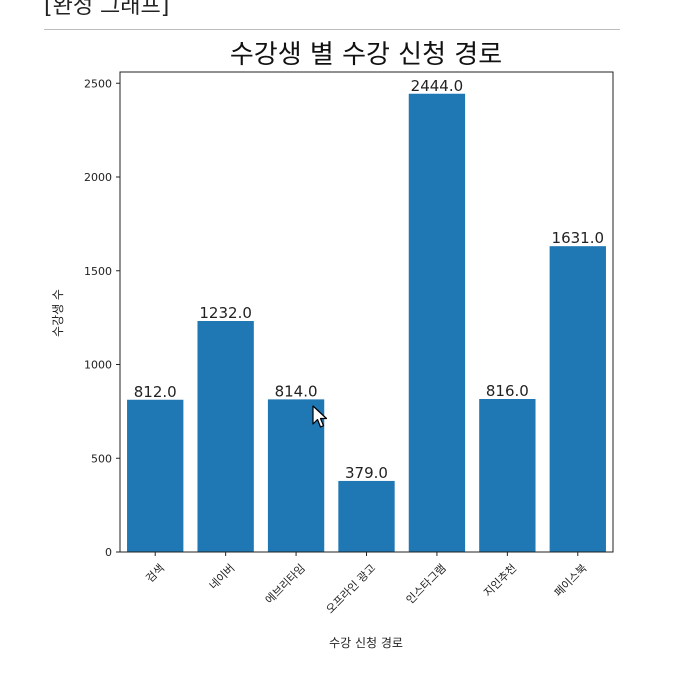  Describe the element at coordinates (500, 580) in the screenshot. I see `x-tick-label-5: 지인추천` at that location.